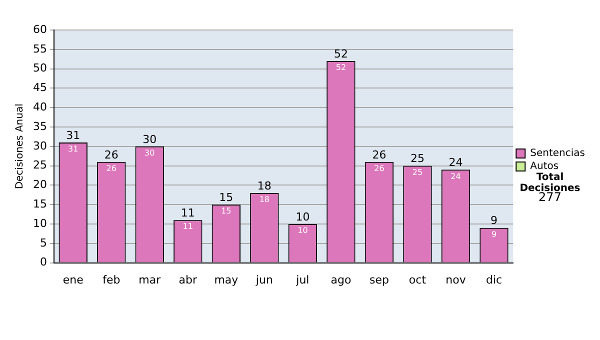 The width and height of the screenshot is (600, 340). Describe the element at coordinates (39, 126) in the screenshot. I see `y-tick-label: 35` at that location.